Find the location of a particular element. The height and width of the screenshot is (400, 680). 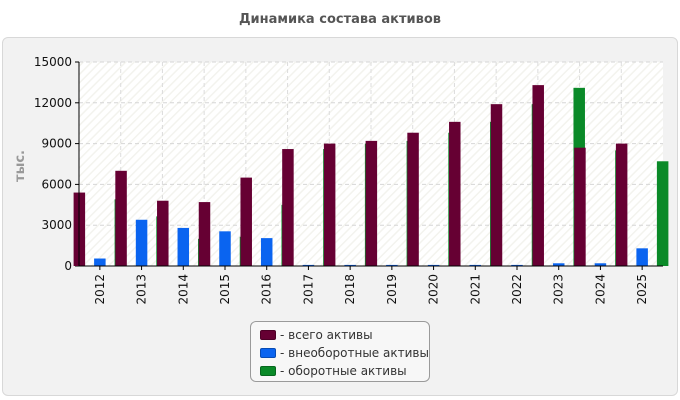

bar-noncurrent-2021 is located at coordinates (475, 265).